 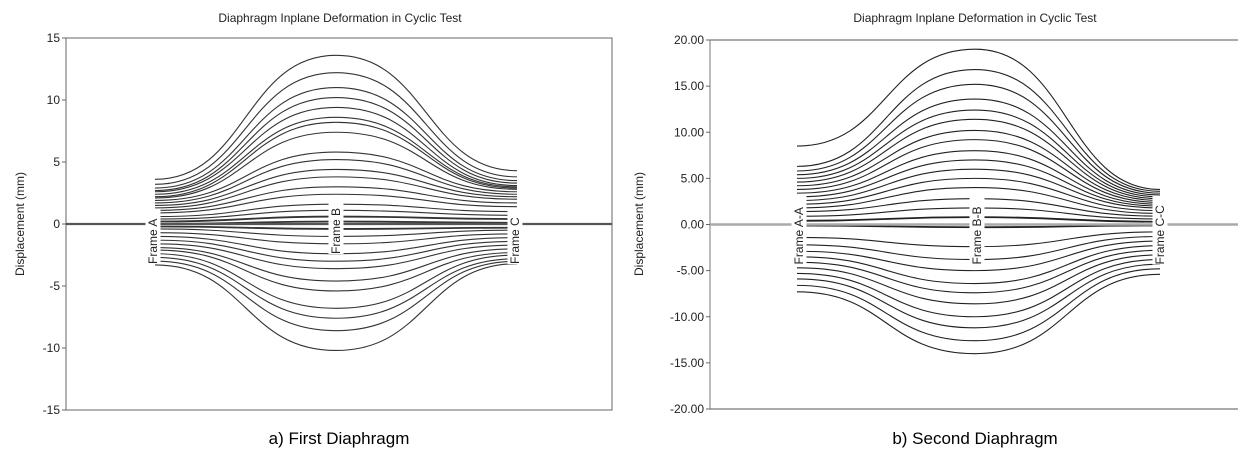 What do you see at coordinates (339, 438) in the screenshot?
I see `caption-a: a) First Diaphragm` at bounding box center [339, 438].